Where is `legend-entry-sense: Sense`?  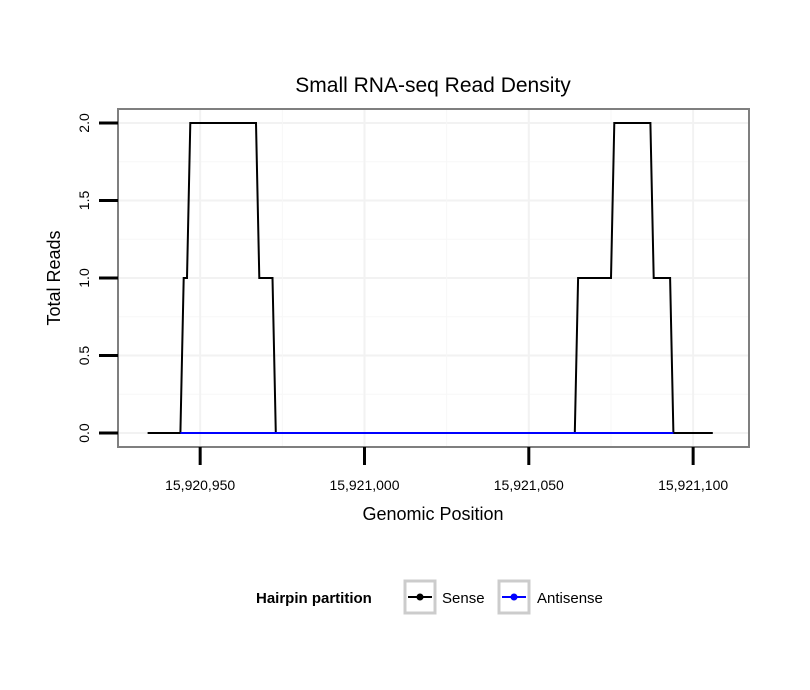 legend-entry-sense: Sense is located at coordinates (463, 598).